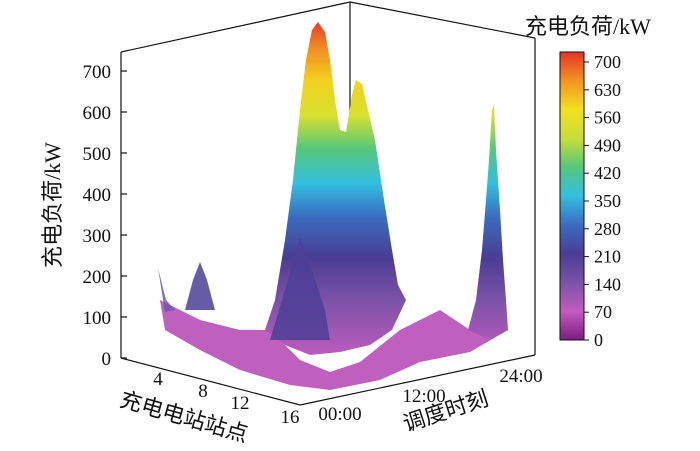 This screenshot has height=451, width=700. What do you see at coordinates (97, 195) in the screenshot?
I see `z-tick-label: 400` at bounding box center [97, 195].